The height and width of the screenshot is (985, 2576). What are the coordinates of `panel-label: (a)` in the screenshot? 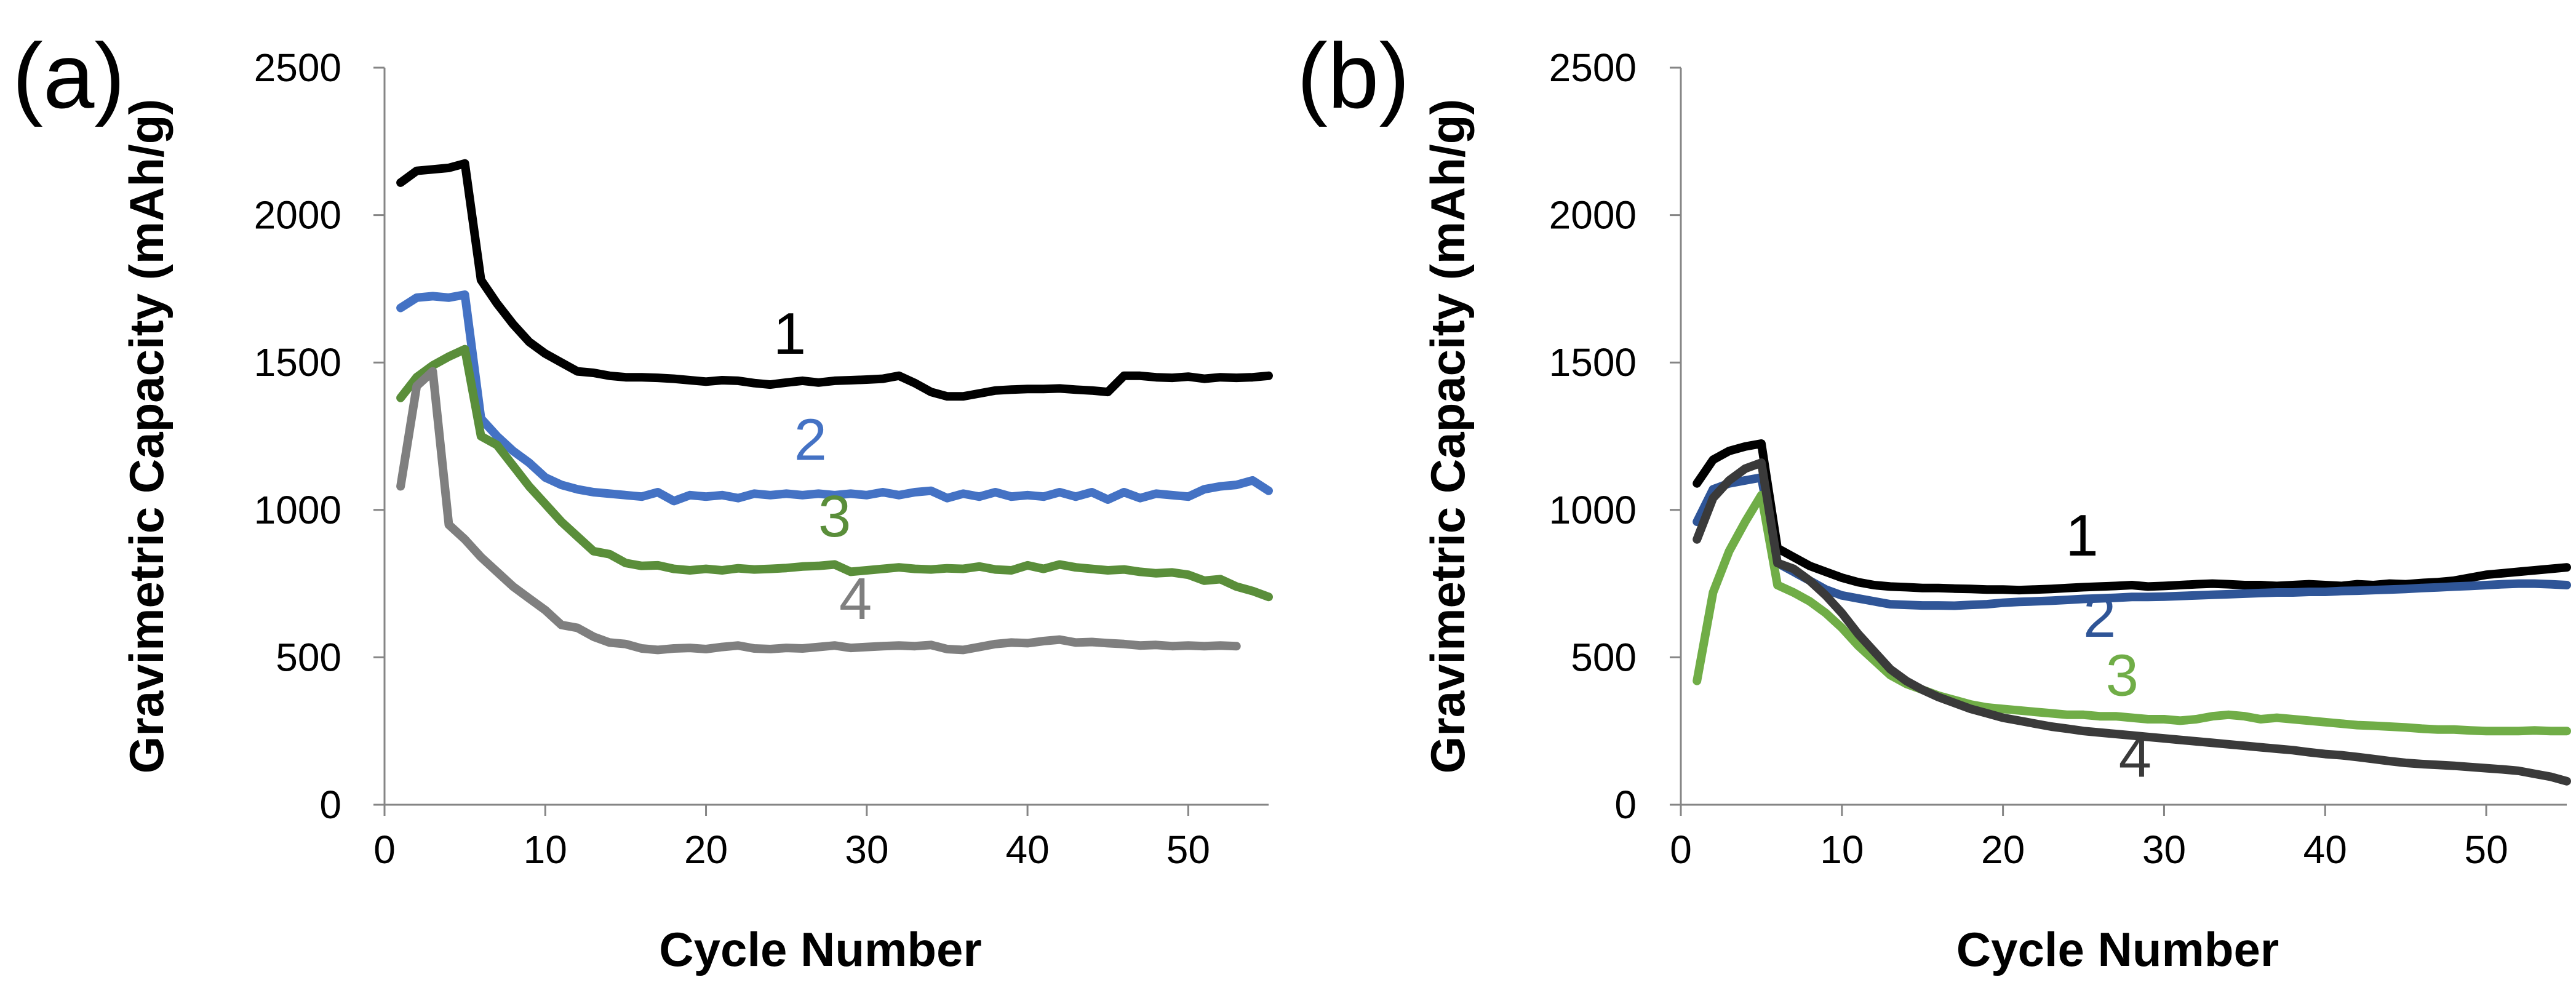 It's located at (68, 75).